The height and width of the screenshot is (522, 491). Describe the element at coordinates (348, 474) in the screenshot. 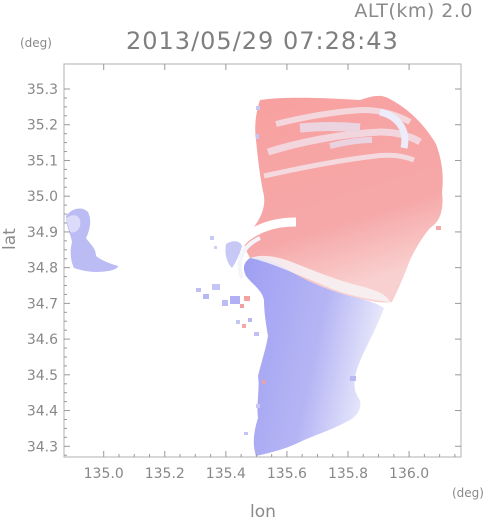

I see `x-tick-label: 135.8` at that location.